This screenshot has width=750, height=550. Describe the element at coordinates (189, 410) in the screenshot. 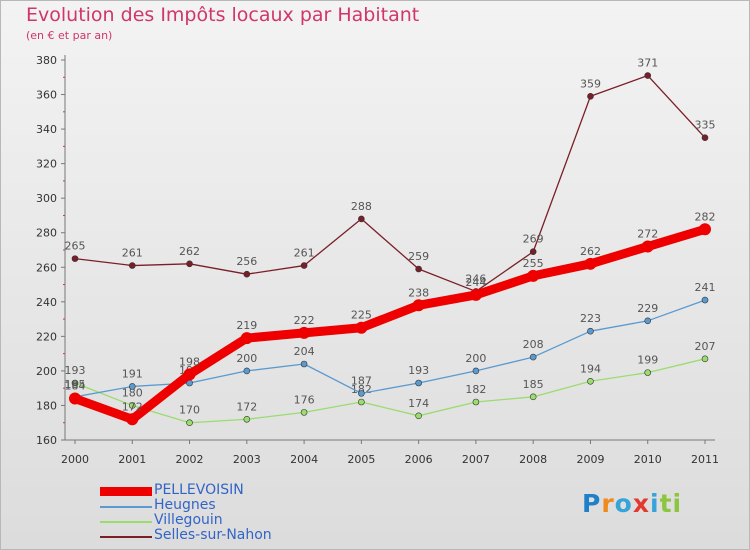

I see `data-label-villegouin: 170` at that location.